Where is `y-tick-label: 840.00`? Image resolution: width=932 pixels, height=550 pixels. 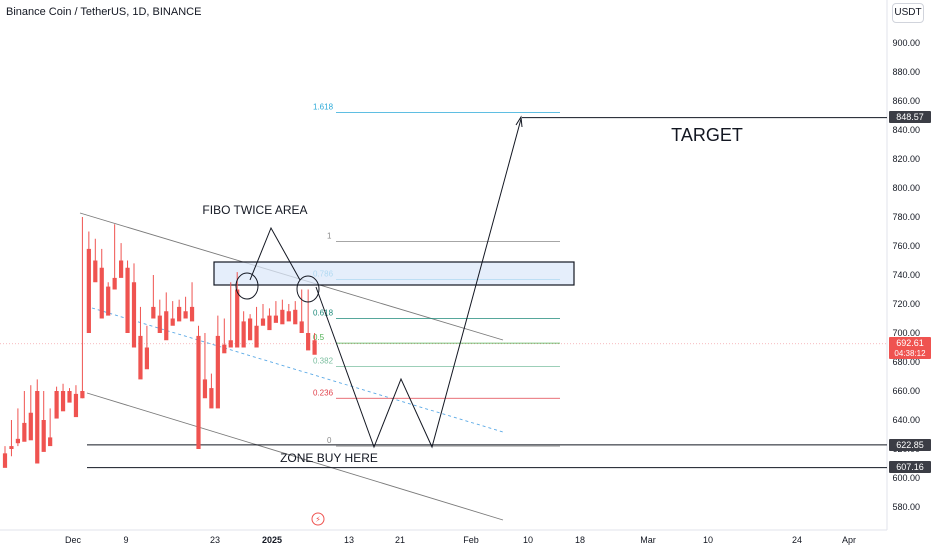
y-tick-label: 840.00 is located at coordinates (906, 130).